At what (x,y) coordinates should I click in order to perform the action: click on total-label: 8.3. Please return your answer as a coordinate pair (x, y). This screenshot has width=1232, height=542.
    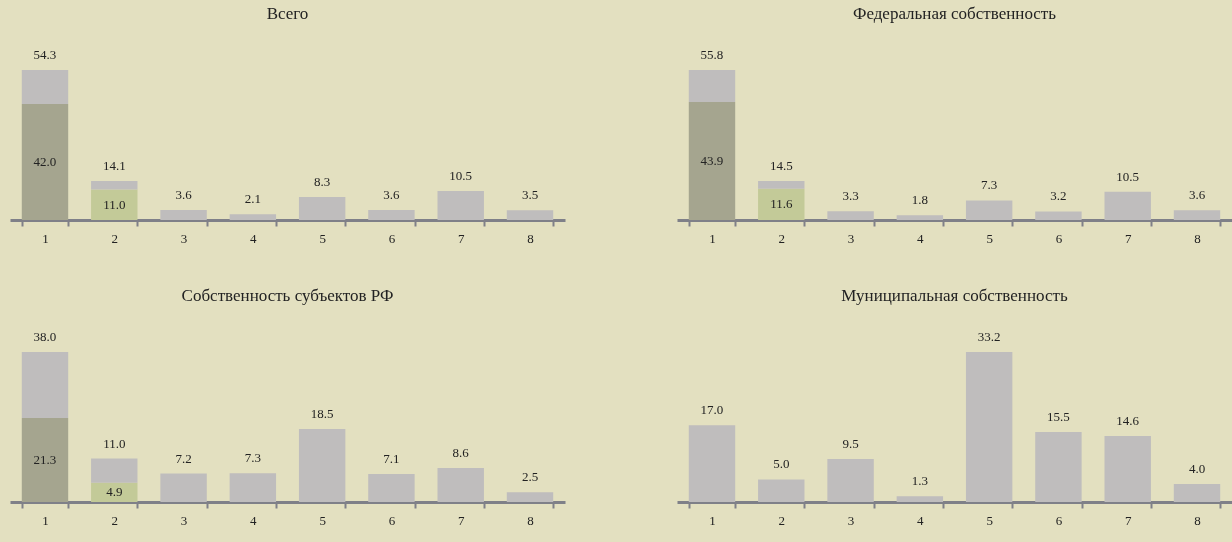
    Looking at the image, I should click on (322, 182).